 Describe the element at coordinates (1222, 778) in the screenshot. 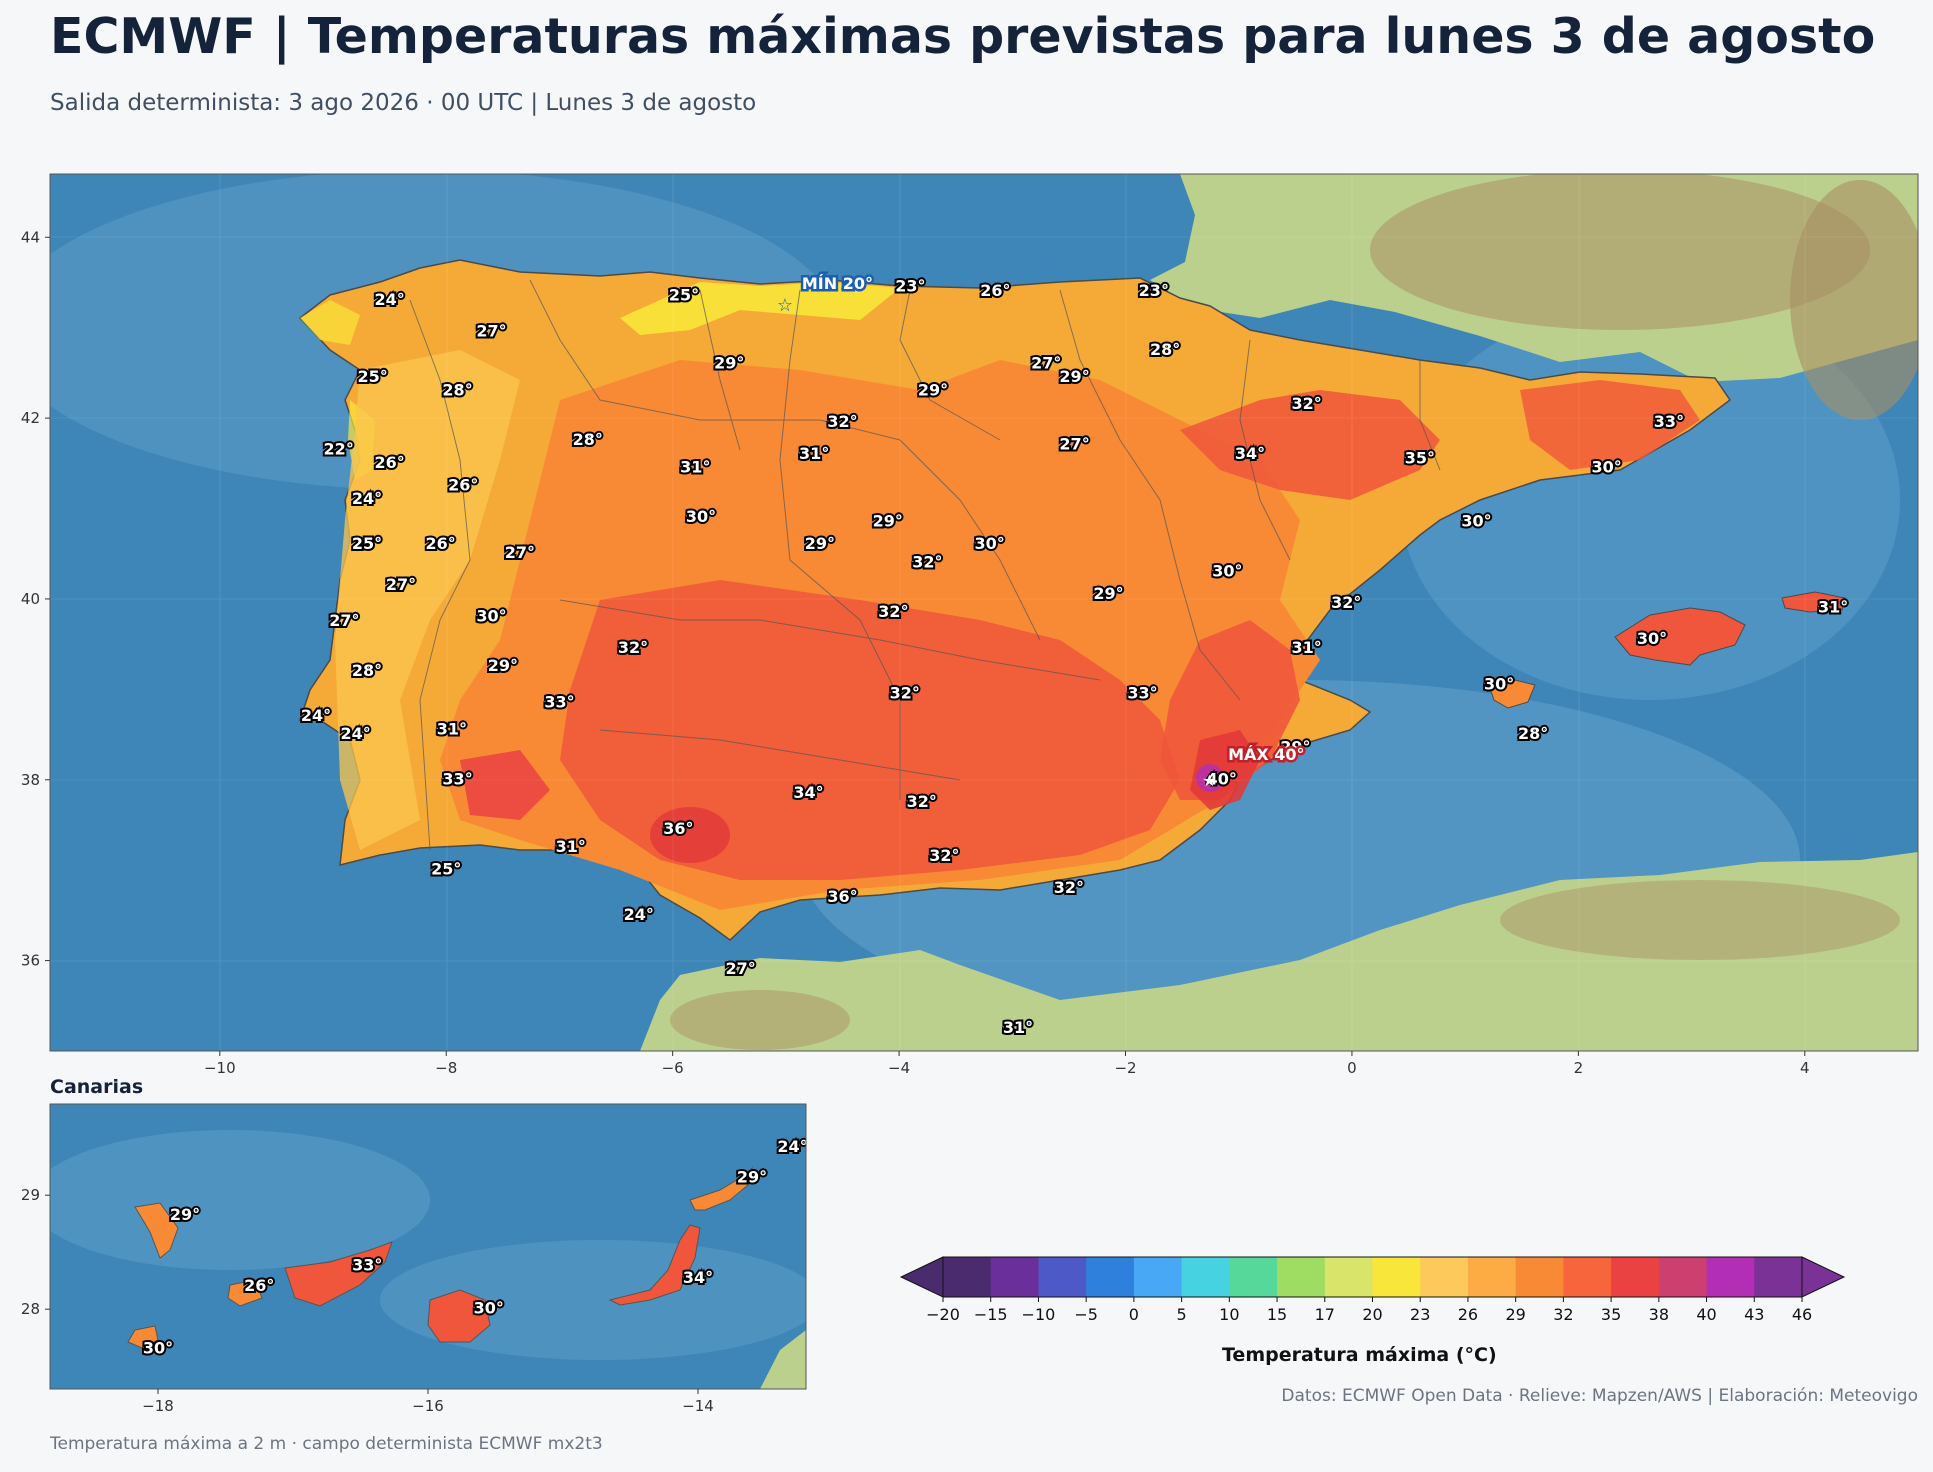

I see `temp-label: 40°` at that location.